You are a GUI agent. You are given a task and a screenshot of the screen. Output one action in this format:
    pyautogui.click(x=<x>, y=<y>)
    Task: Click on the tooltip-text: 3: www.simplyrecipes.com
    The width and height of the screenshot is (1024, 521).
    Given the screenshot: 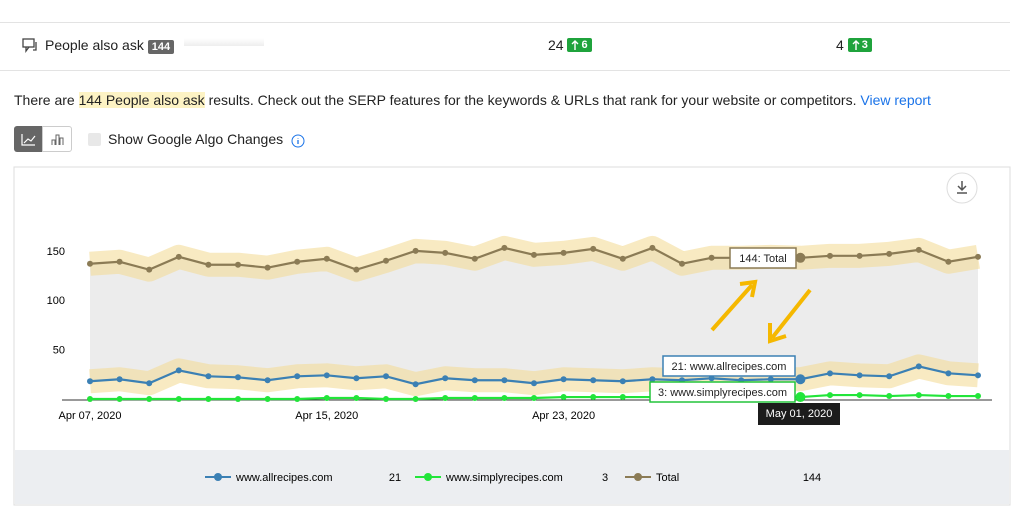 What is the action you would take?
    pyautogui.click(x=722, y=393)
    